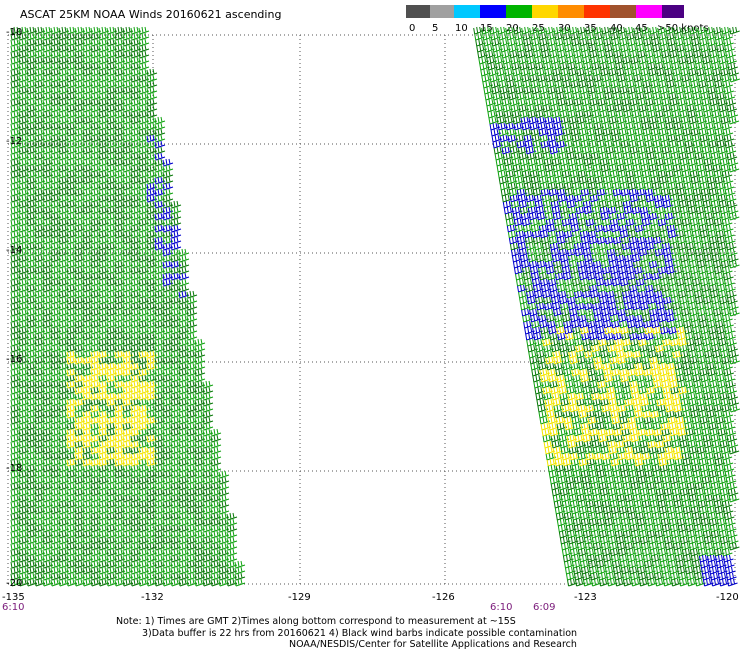 This screenshot has height=650, width=740. What do you see at coordinates (662, 264) in the screenshot?
I see `wind-barb-1962` at bounding box center [662, 264].